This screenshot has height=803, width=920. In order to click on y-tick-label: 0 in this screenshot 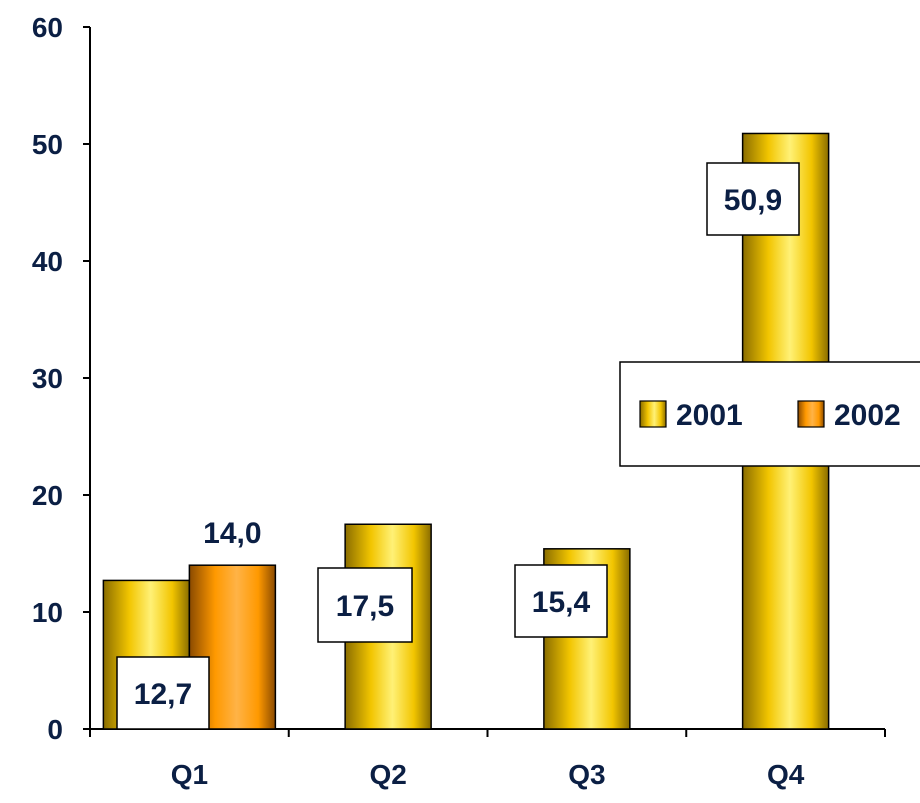, I will do `click(55, 729)`.